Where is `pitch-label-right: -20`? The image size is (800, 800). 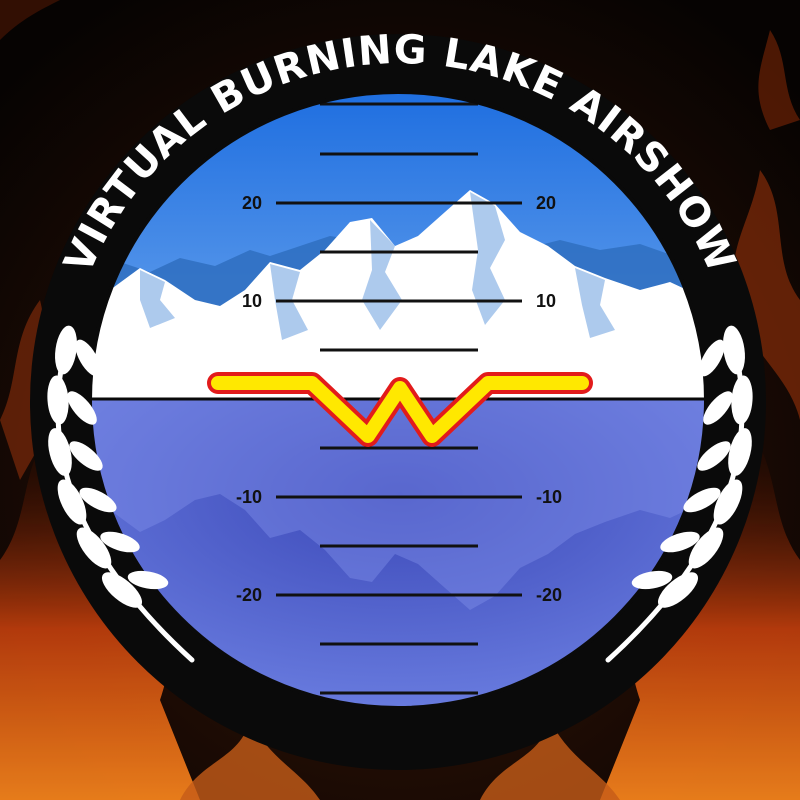
pitch-label-right: -20 is located at coordinates (549, 595).